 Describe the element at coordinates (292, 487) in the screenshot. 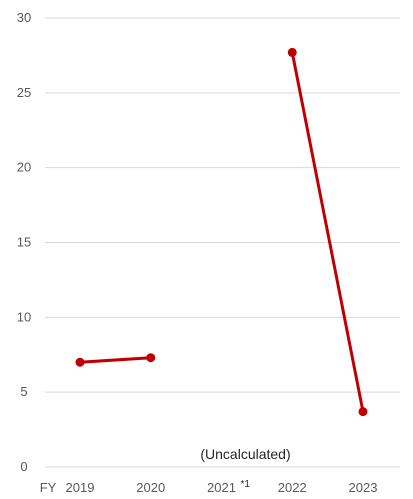

I see `x-tick-label-2022: 2022` at that location.